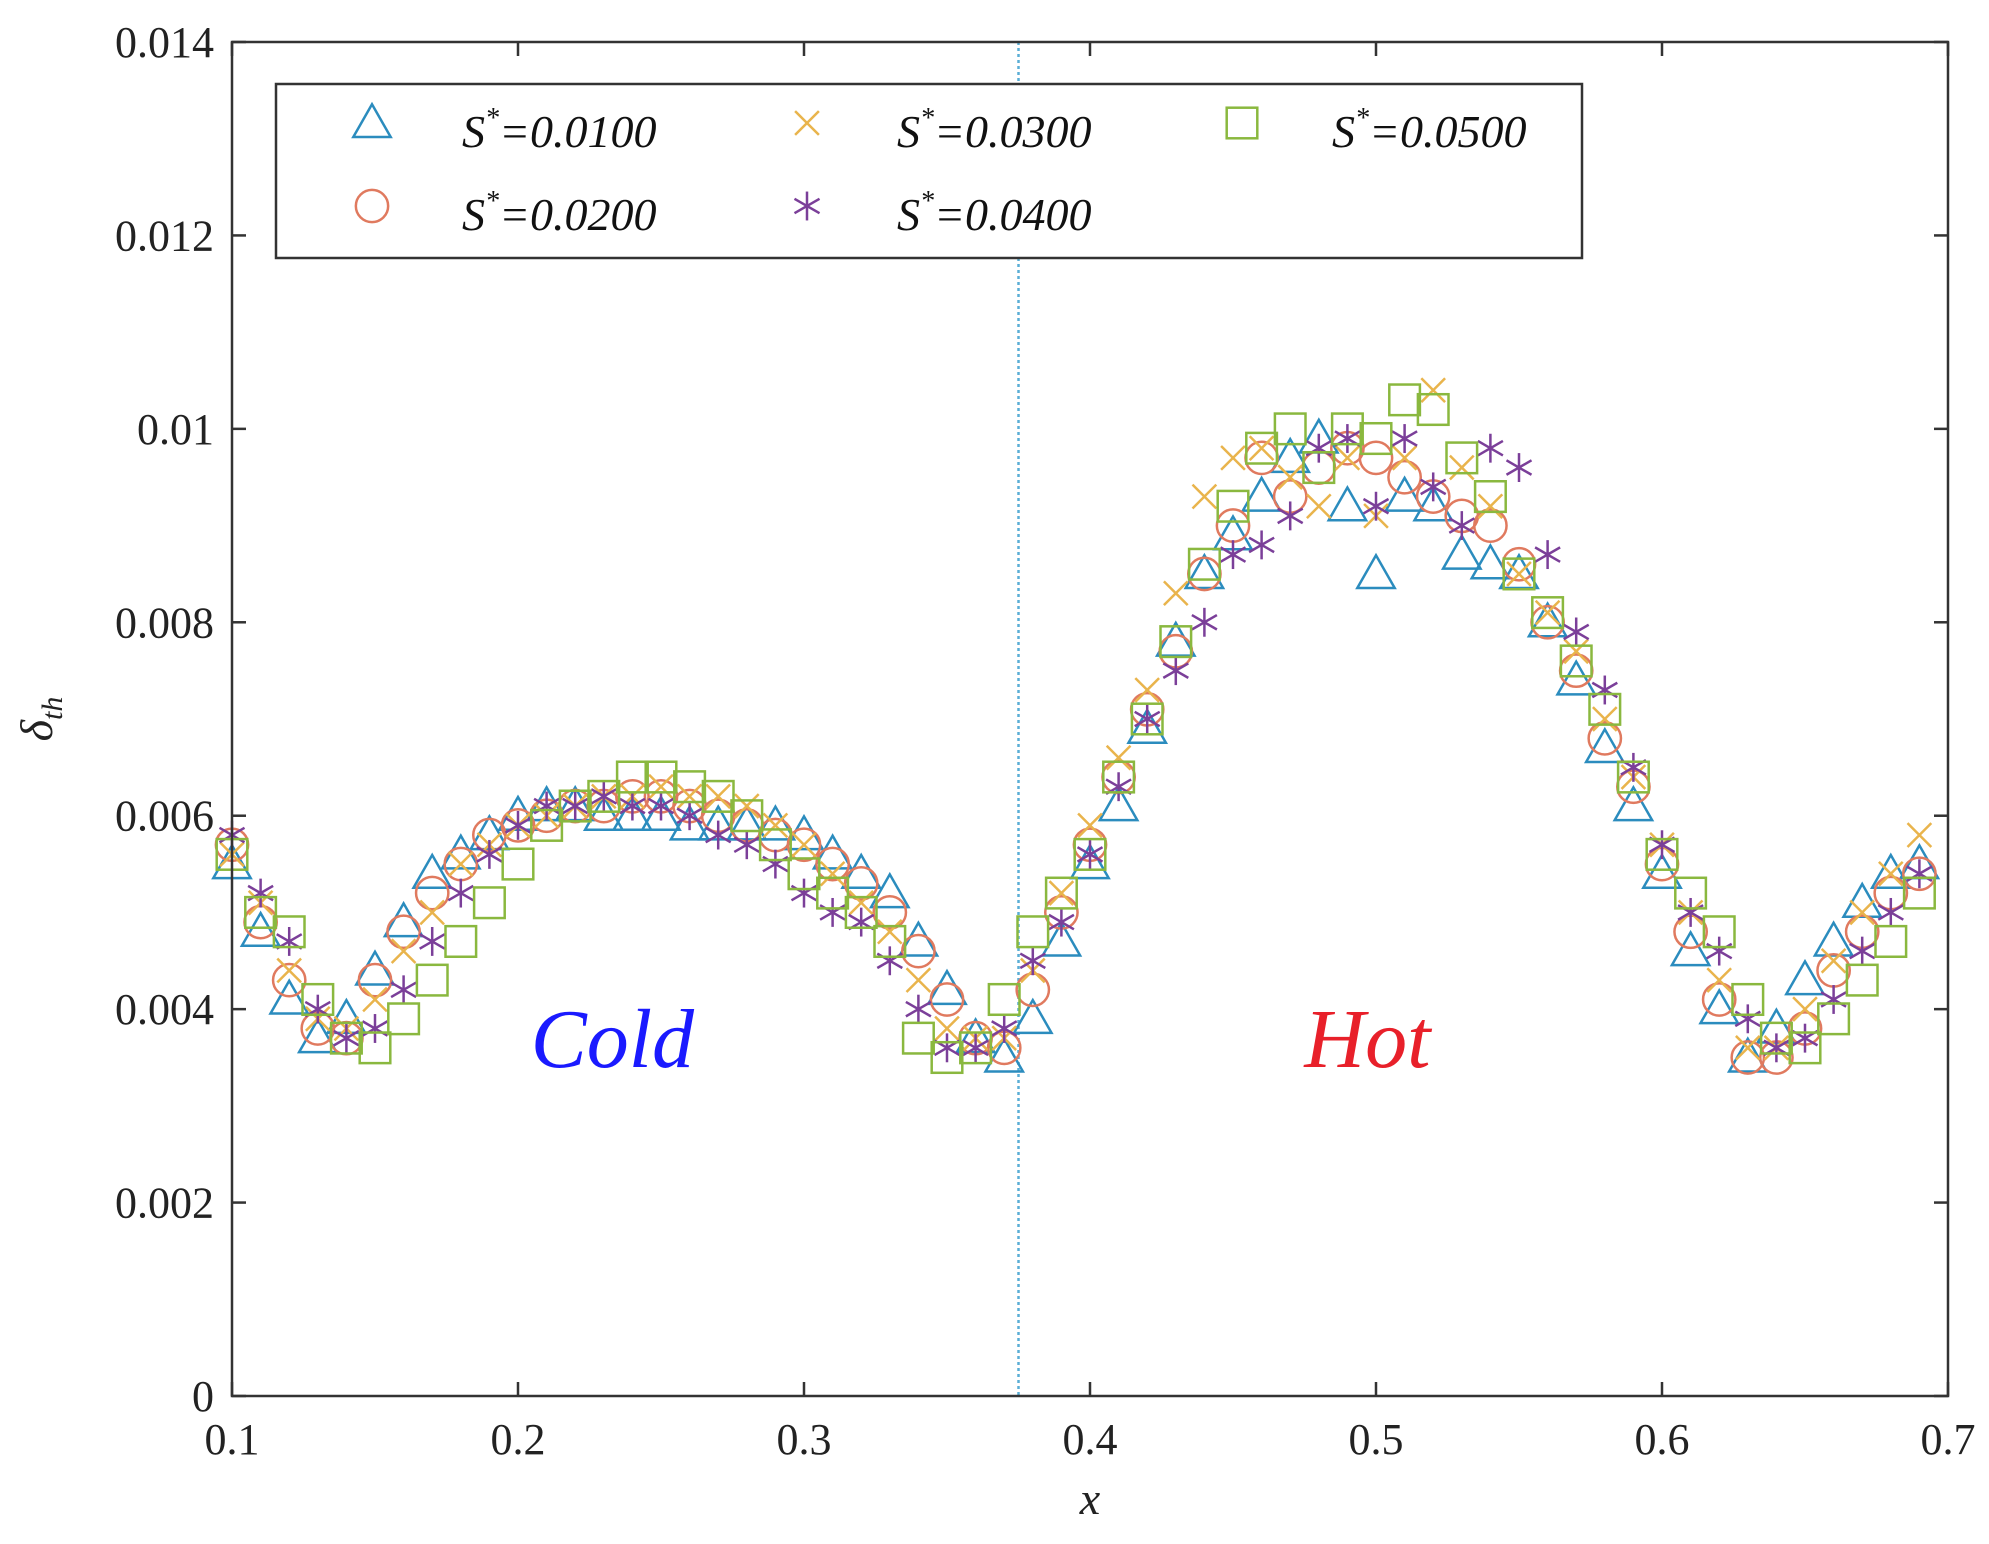  What do you see at coordinates (613, 1039) in the screenshot?
I see `annotation-cold: Cold` at bounding box center [613, 1039].